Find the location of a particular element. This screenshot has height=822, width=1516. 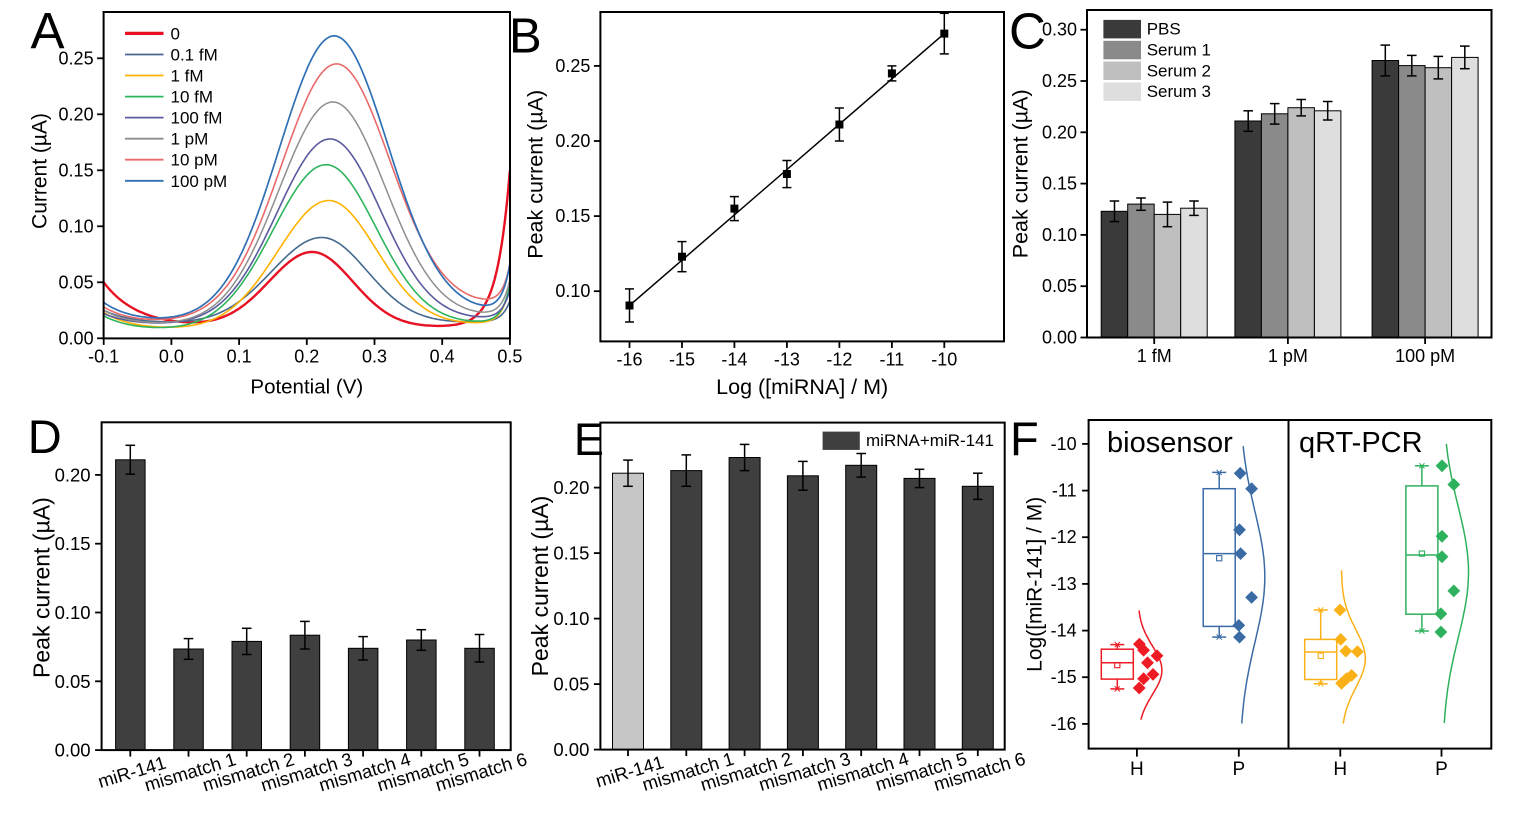

svg-text: E is located at coordinates (589, 439).